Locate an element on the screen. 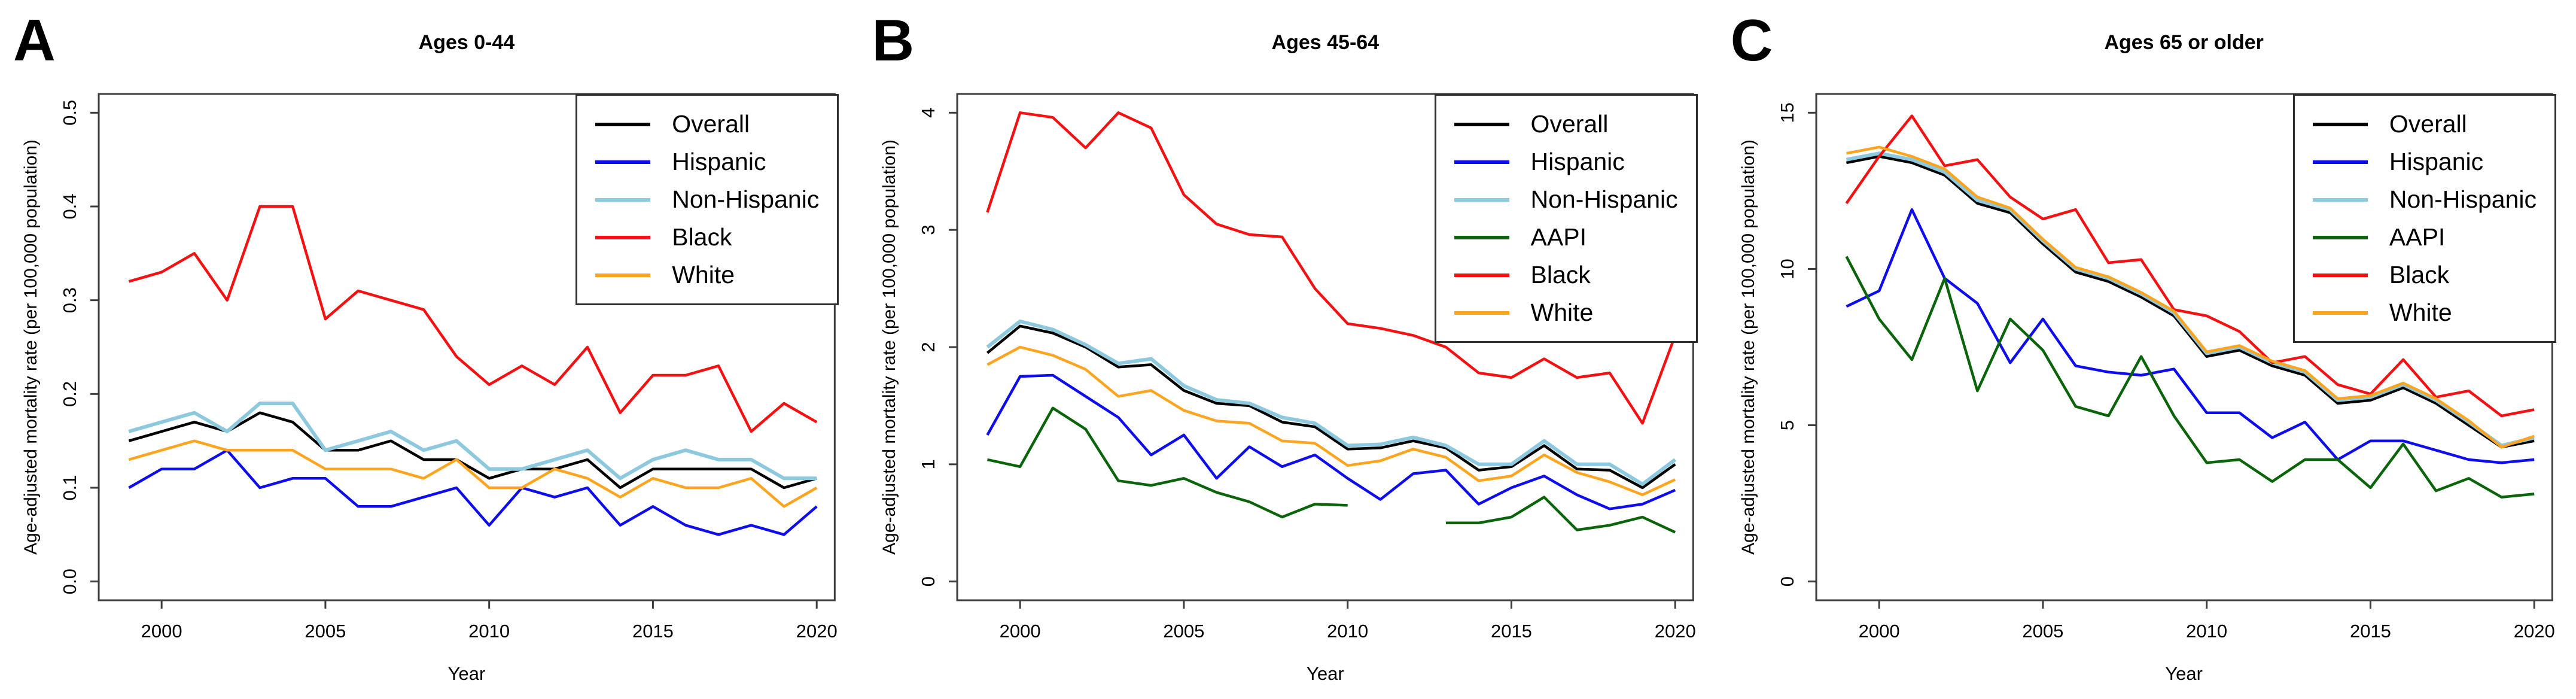  legend: Overall Hispanic Non-Hispanic Black White is located at coordinates (707, 200).